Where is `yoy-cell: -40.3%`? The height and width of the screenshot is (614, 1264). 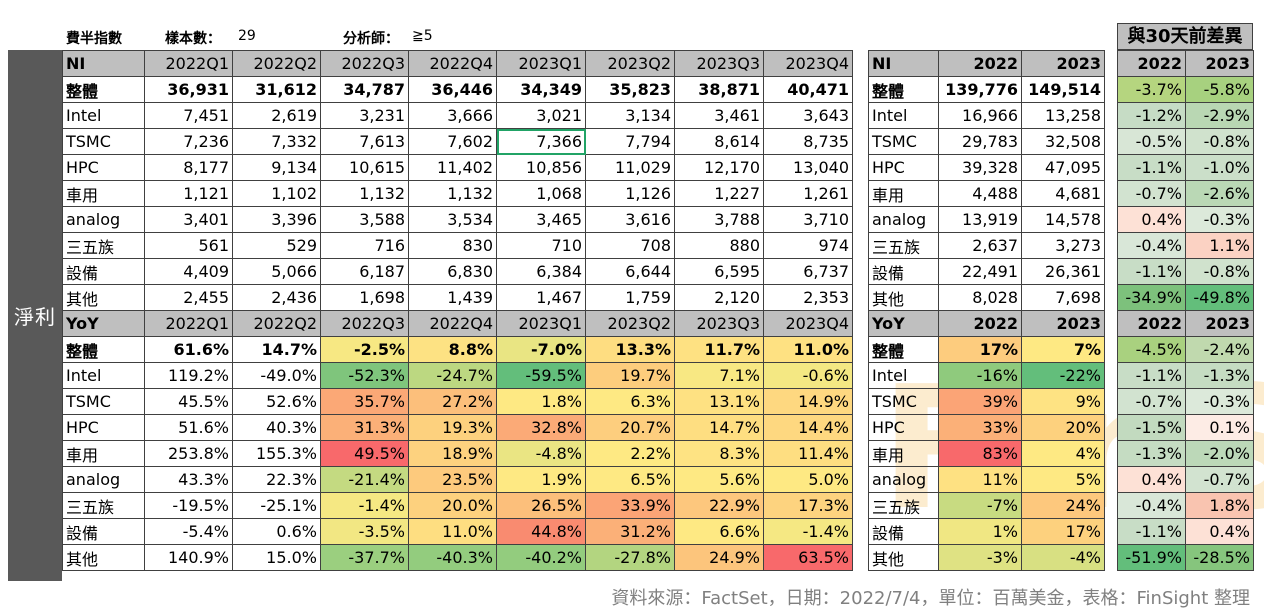 yoy-cell: -40.3% is located at coordinates (452, 557).